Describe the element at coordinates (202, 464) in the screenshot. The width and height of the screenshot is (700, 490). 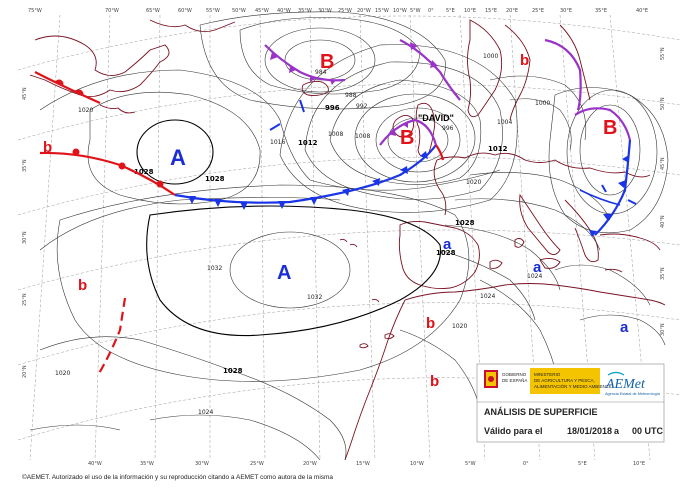
I see `bottom-lon-label: 30°W` at that location.